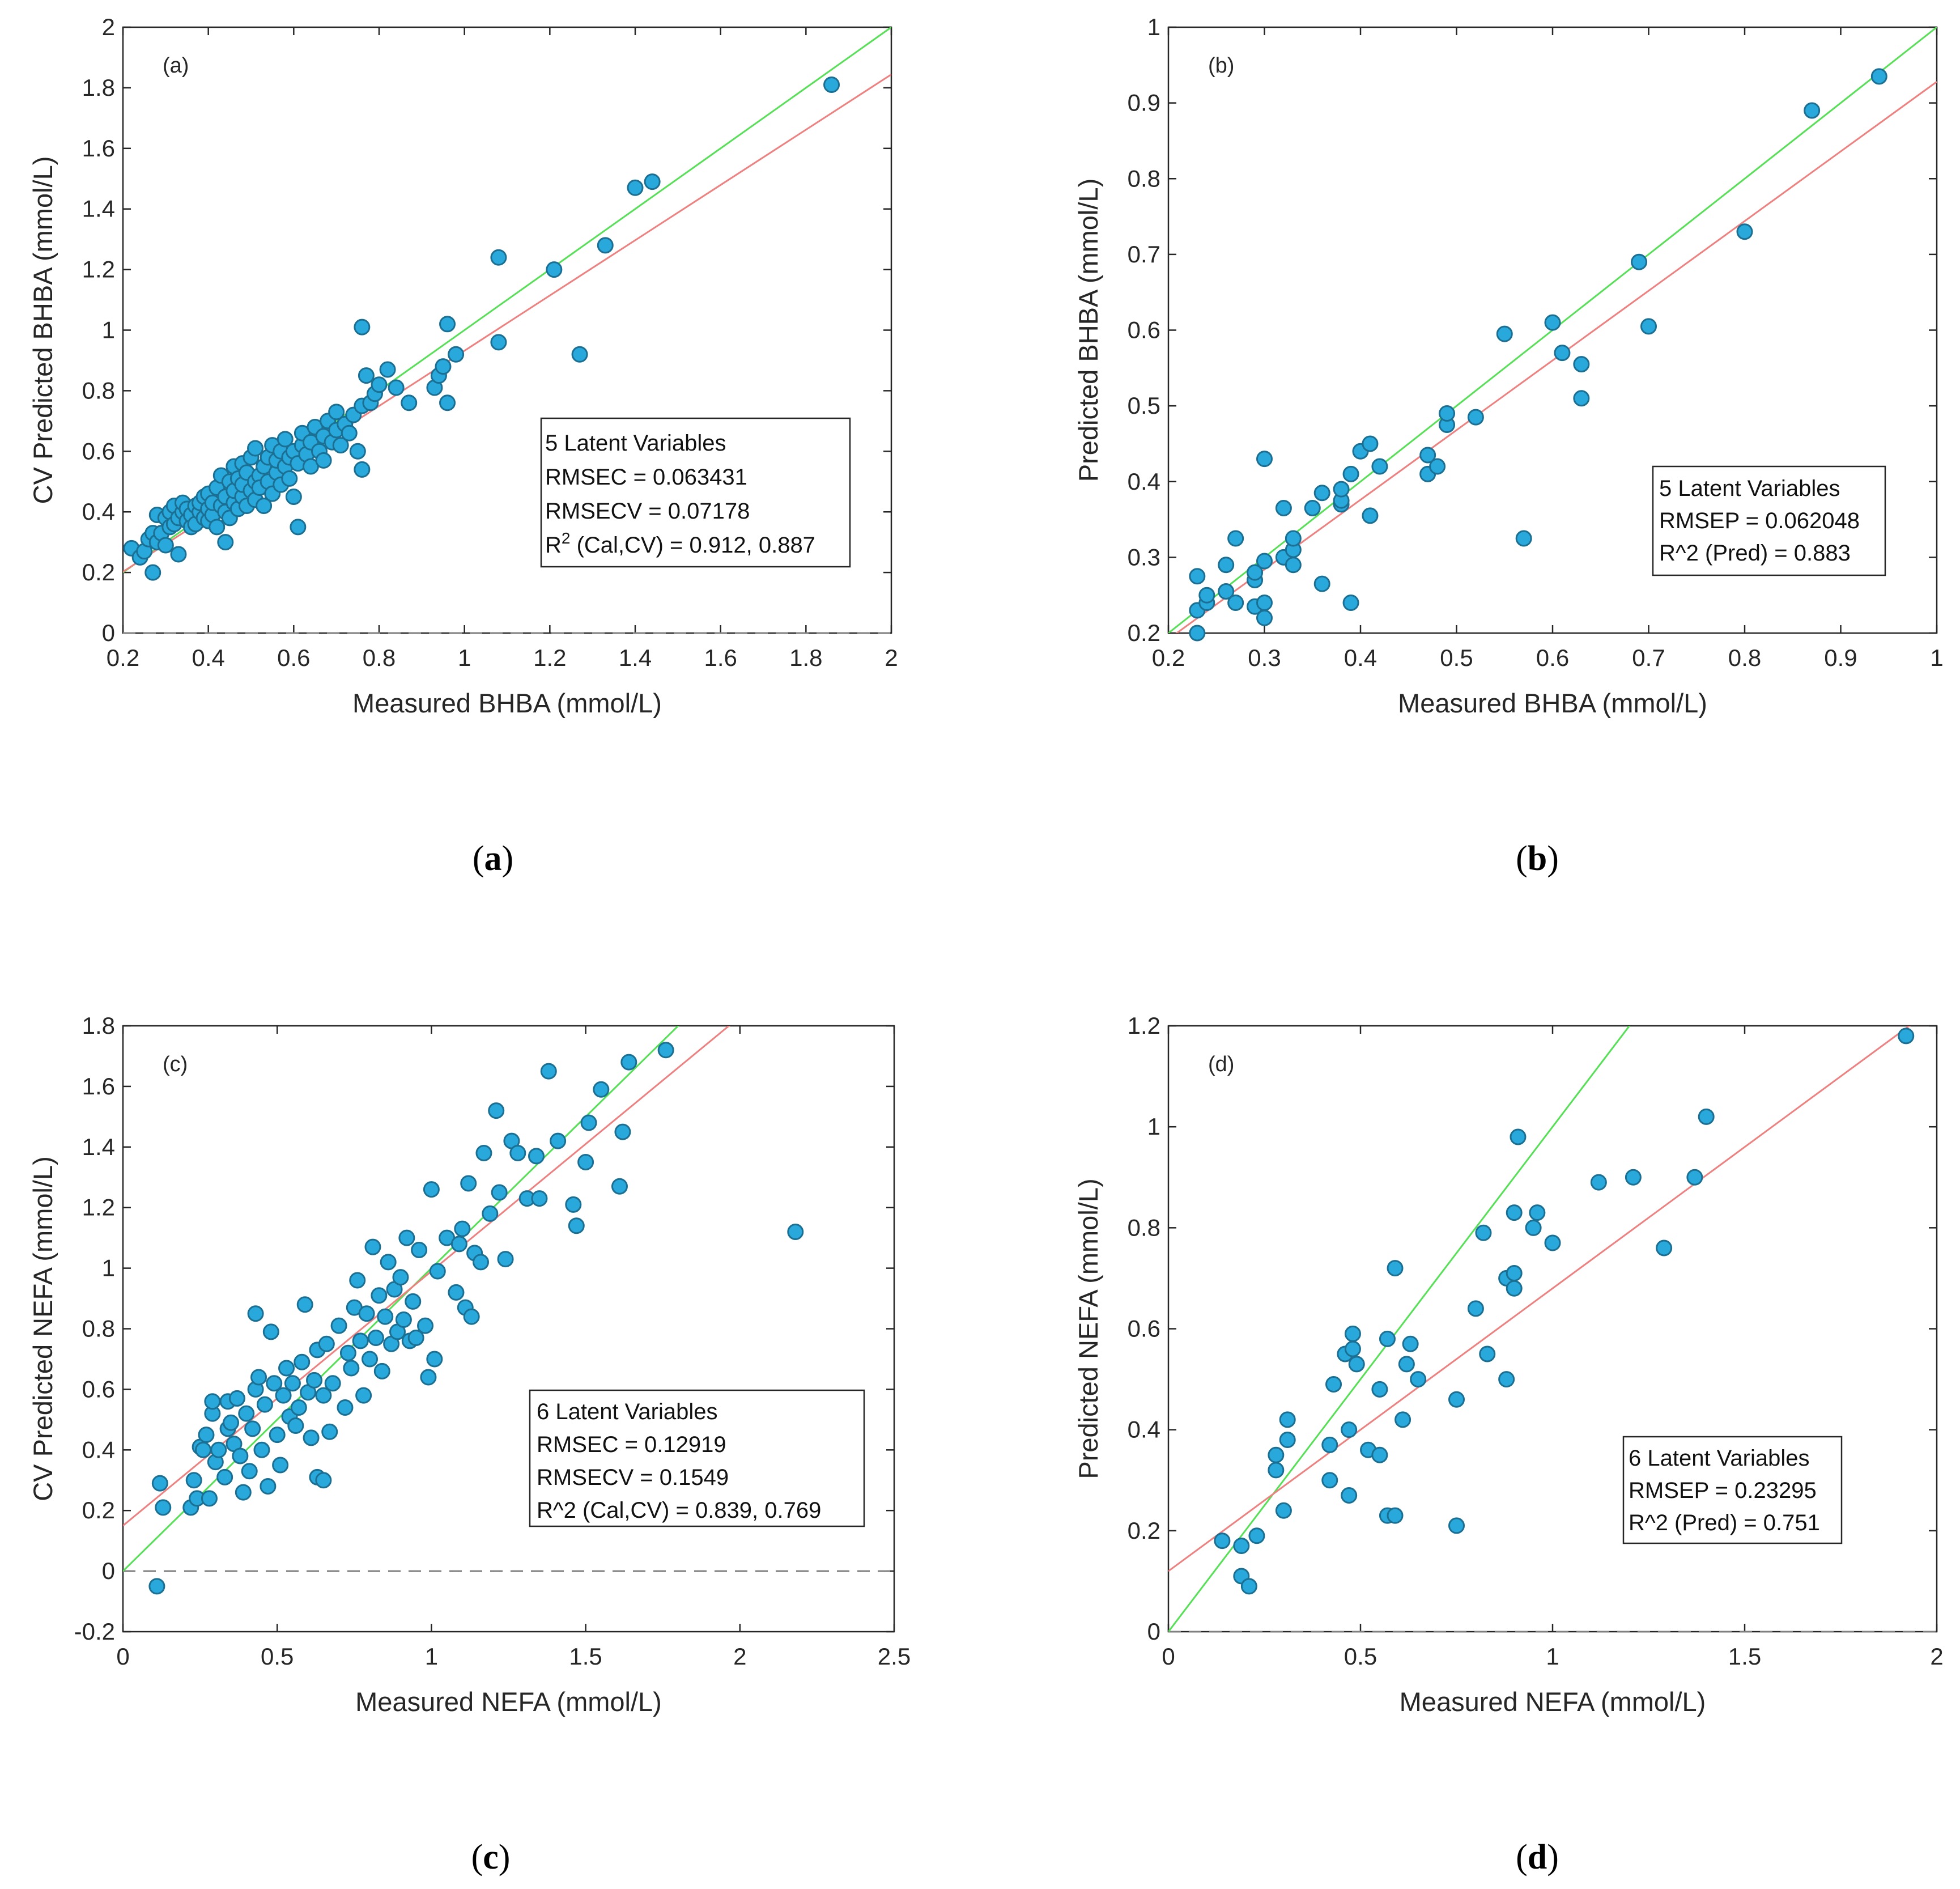 The image size is (1960, 1889). I want to click on y-axis-label: Predicted BHBA (mmol/L), so click(1088, 330).